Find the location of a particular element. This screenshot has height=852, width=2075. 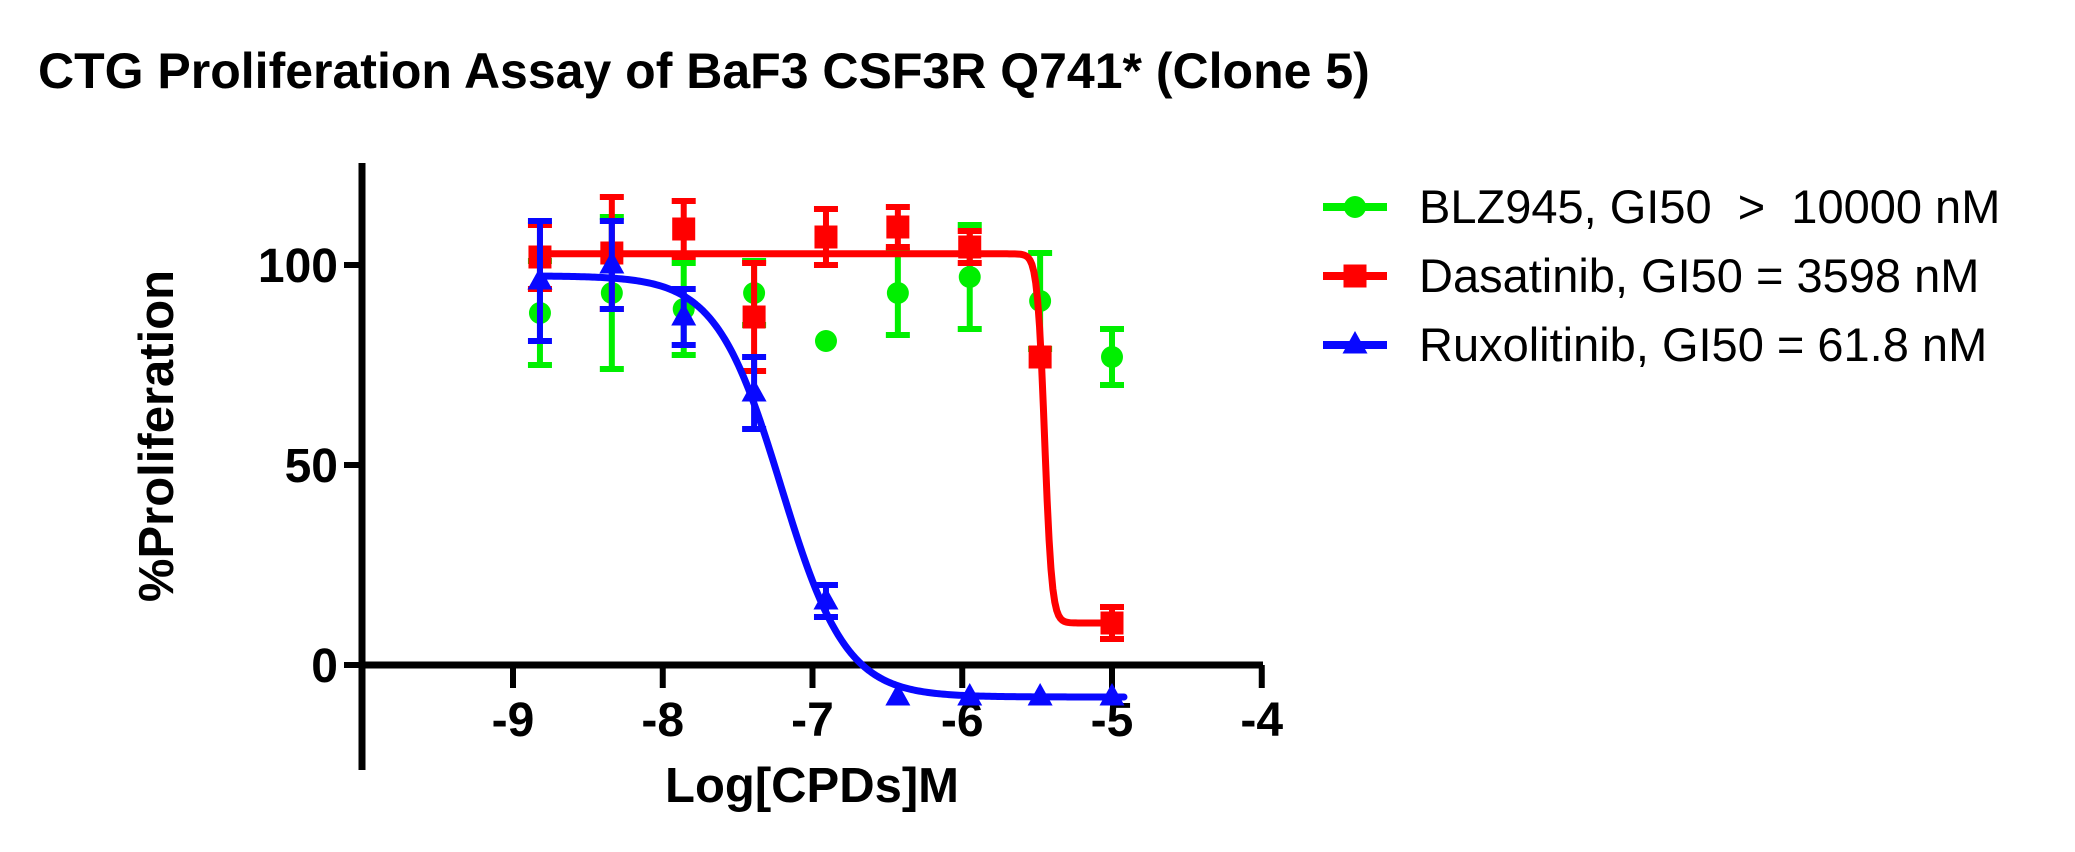

fit-curve-ruxolitinib is located at coordinates (832, 486).